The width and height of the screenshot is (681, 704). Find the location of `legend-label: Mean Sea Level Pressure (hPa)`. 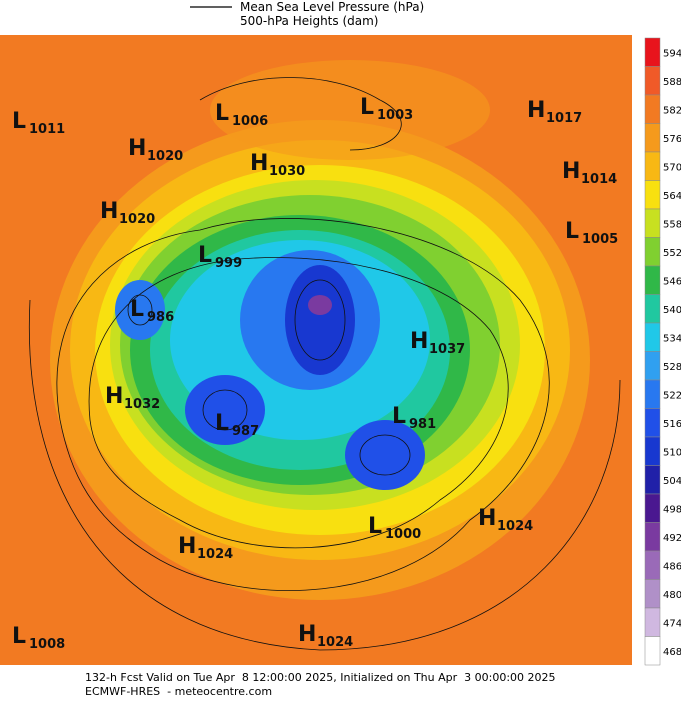

legend-label: Mean Sea Level Pressure (hPa) is located at coordinates (332, 7).